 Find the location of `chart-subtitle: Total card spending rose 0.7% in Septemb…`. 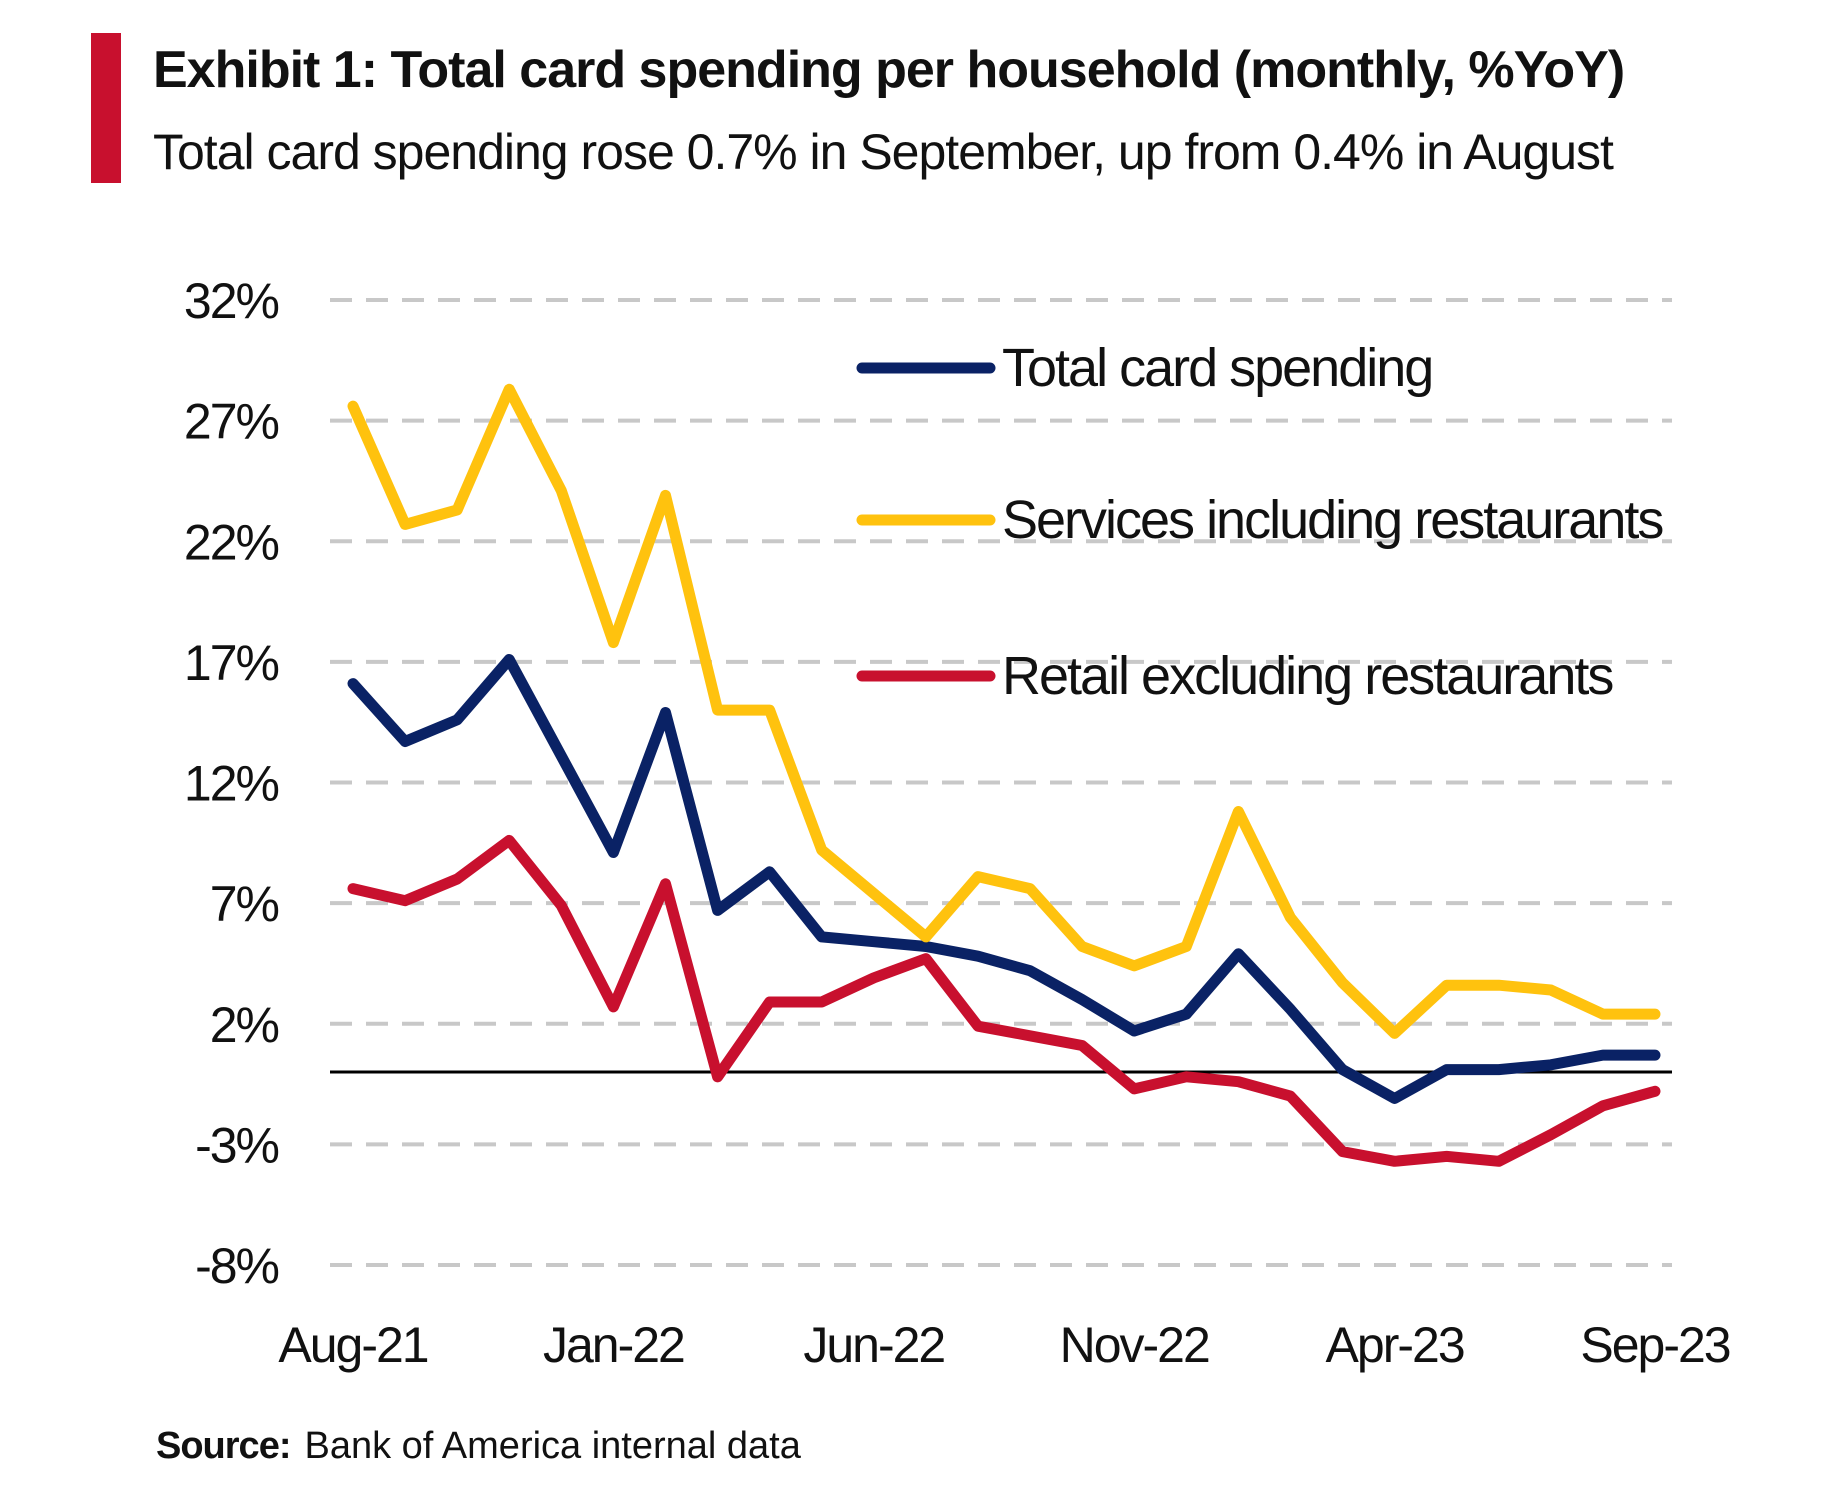

chart-subtitle: Total card spending rose 0.7% in Septemb… is located at coordinates (883, 152).